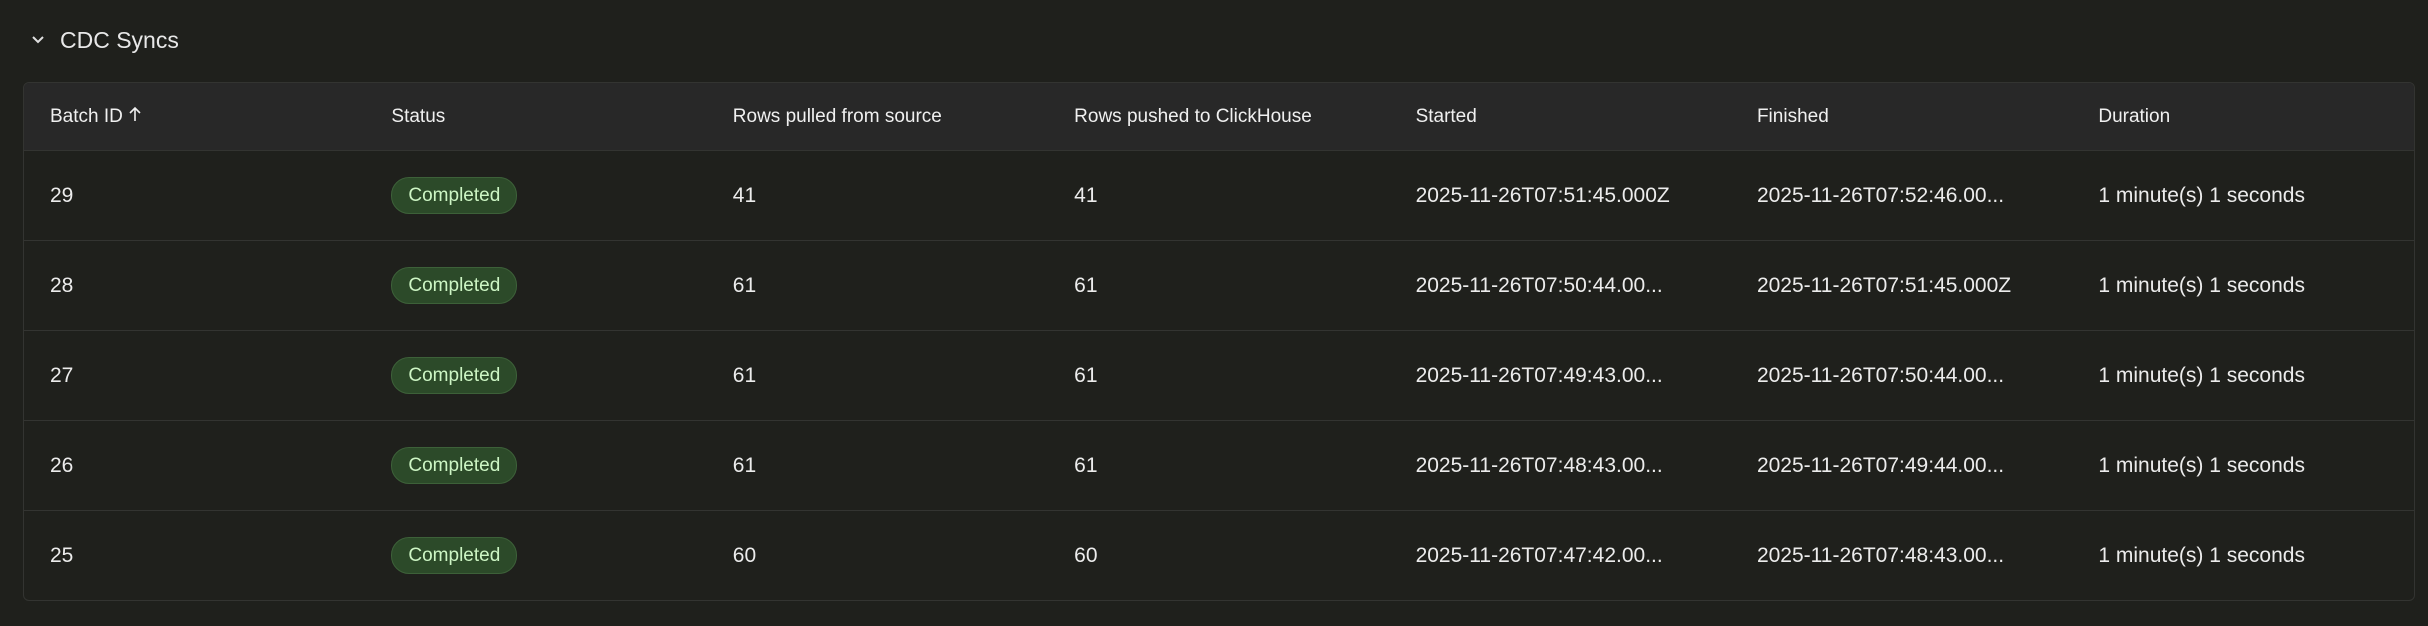 The width and height of the screenshot is (2428, 626). I want to click on section-title: CDC Syncs, so click(119, 39).